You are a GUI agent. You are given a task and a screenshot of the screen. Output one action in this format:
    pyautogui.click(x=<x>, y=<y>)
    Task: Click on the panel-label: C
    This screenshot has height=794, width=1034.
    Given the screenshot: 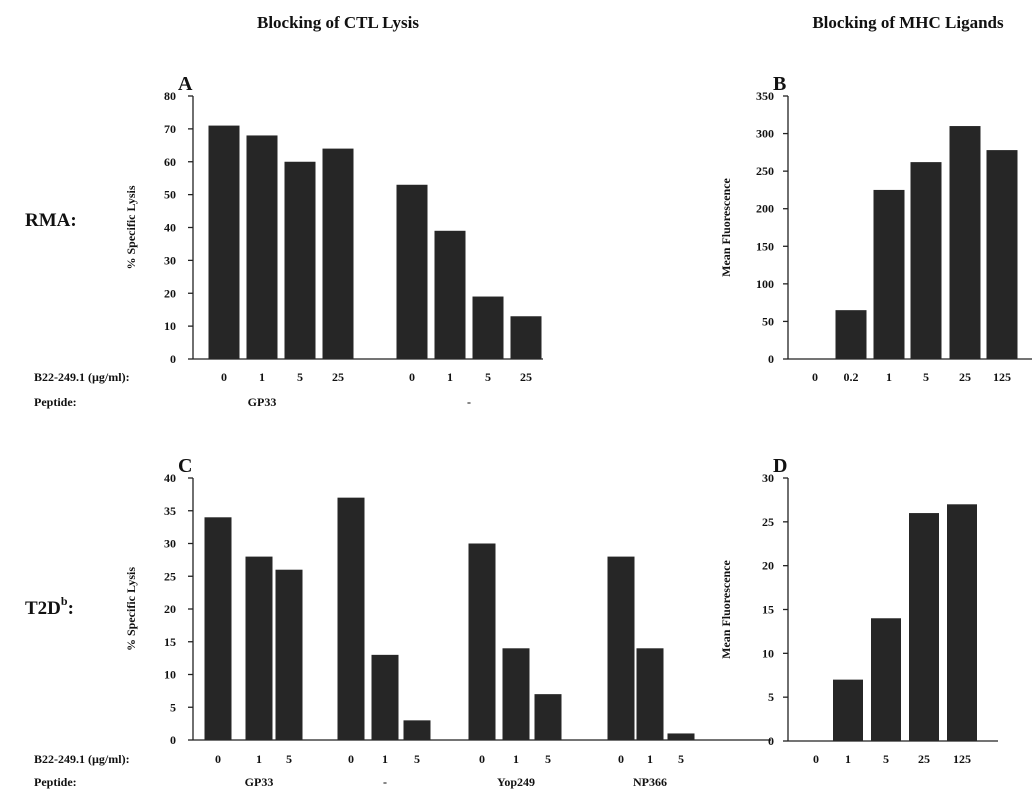 What is the action you would take?
    pyautogui.click(x=185, y=466)
    